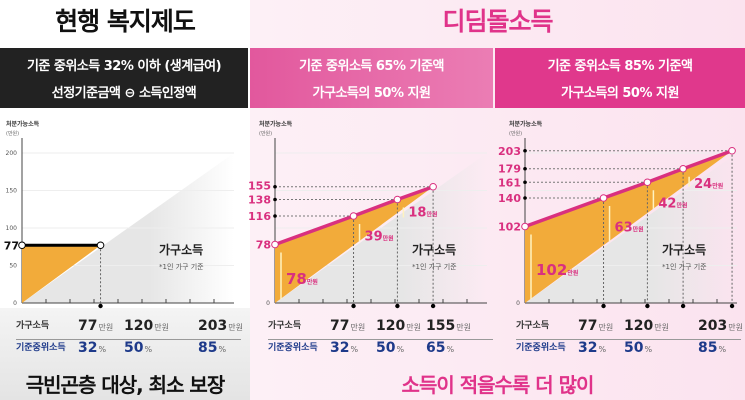  I want to click on table-value: 155, so click(441, 326).